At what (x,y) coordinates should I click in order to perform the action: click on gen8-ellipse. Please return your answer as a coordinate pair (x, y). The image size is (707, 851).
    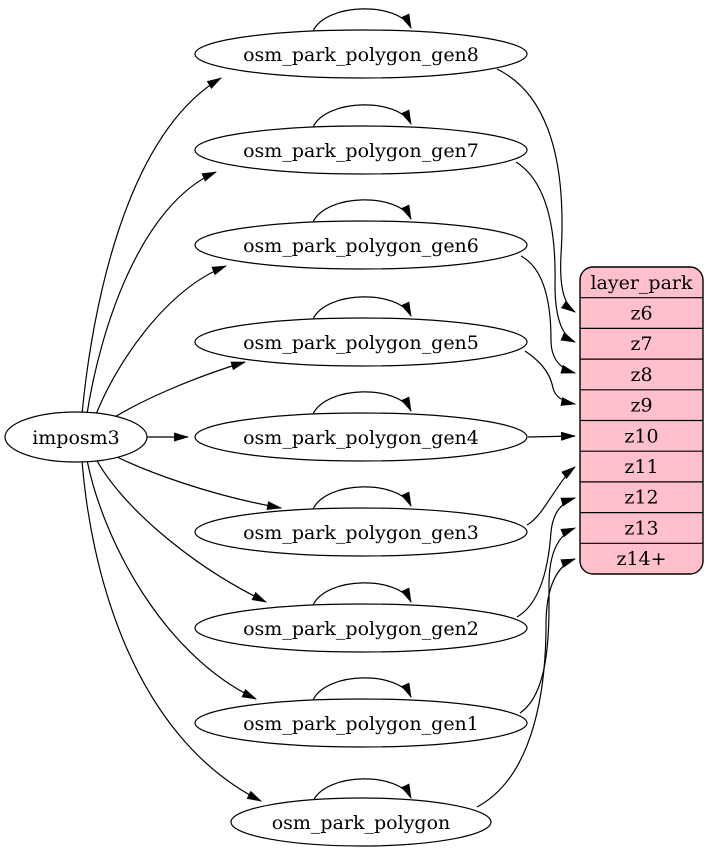
    Looking at the image, I should click on (361, 54).